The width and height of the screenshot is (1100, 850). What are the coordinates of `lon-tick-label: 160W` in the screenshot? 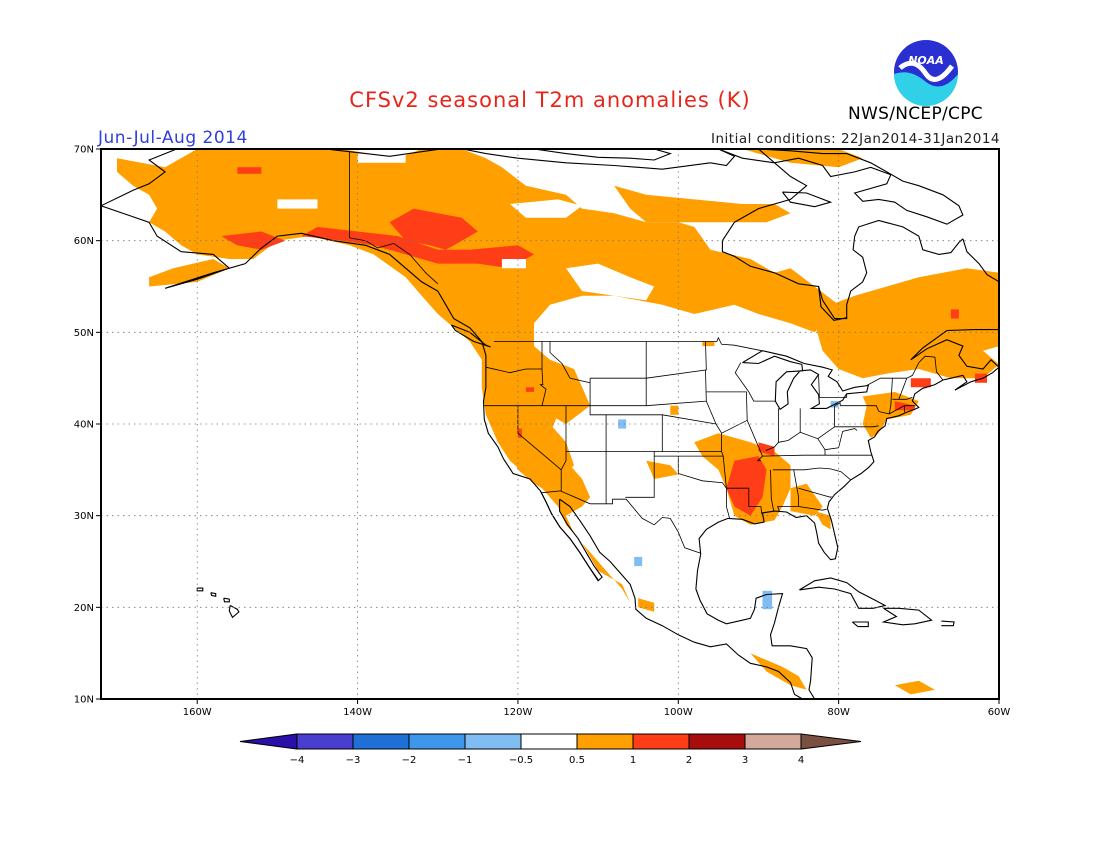 It's located at (197, 712).